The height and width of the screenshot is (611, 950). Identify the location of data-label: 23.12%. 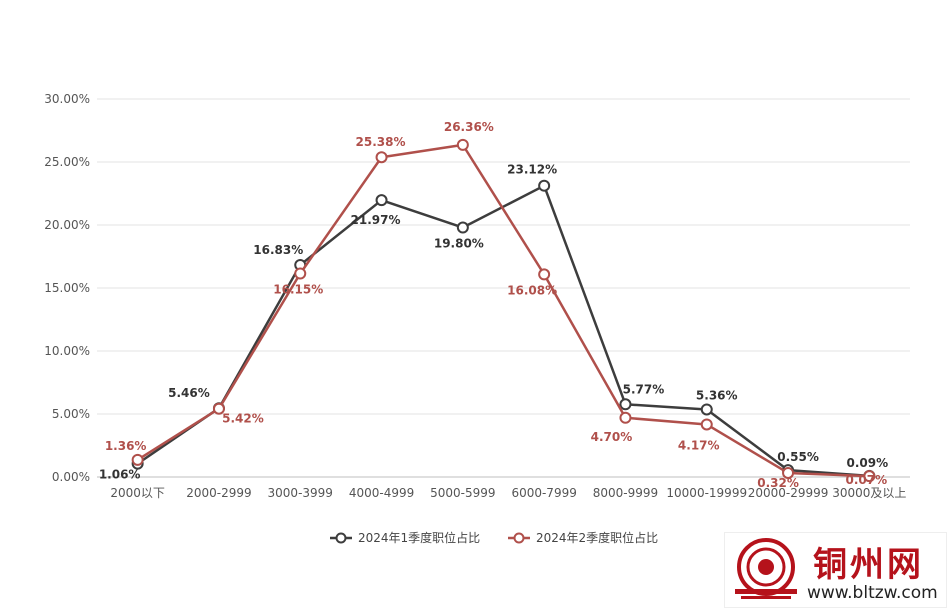
(532, 170).